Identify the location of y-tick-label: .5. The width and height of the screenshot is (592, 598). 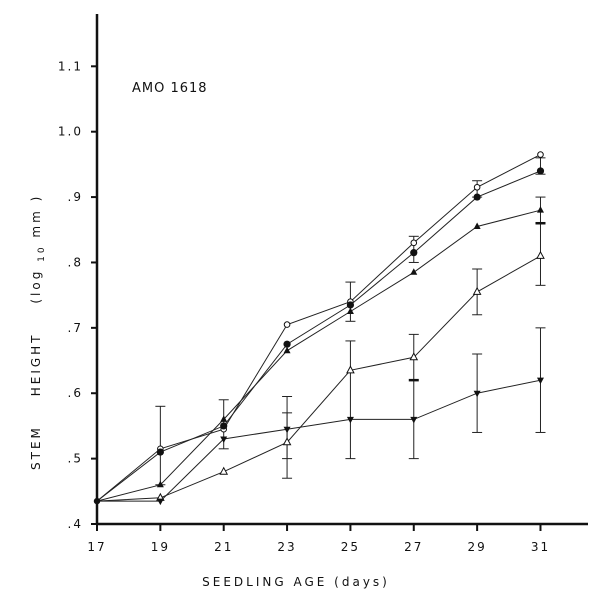
(75, 459).